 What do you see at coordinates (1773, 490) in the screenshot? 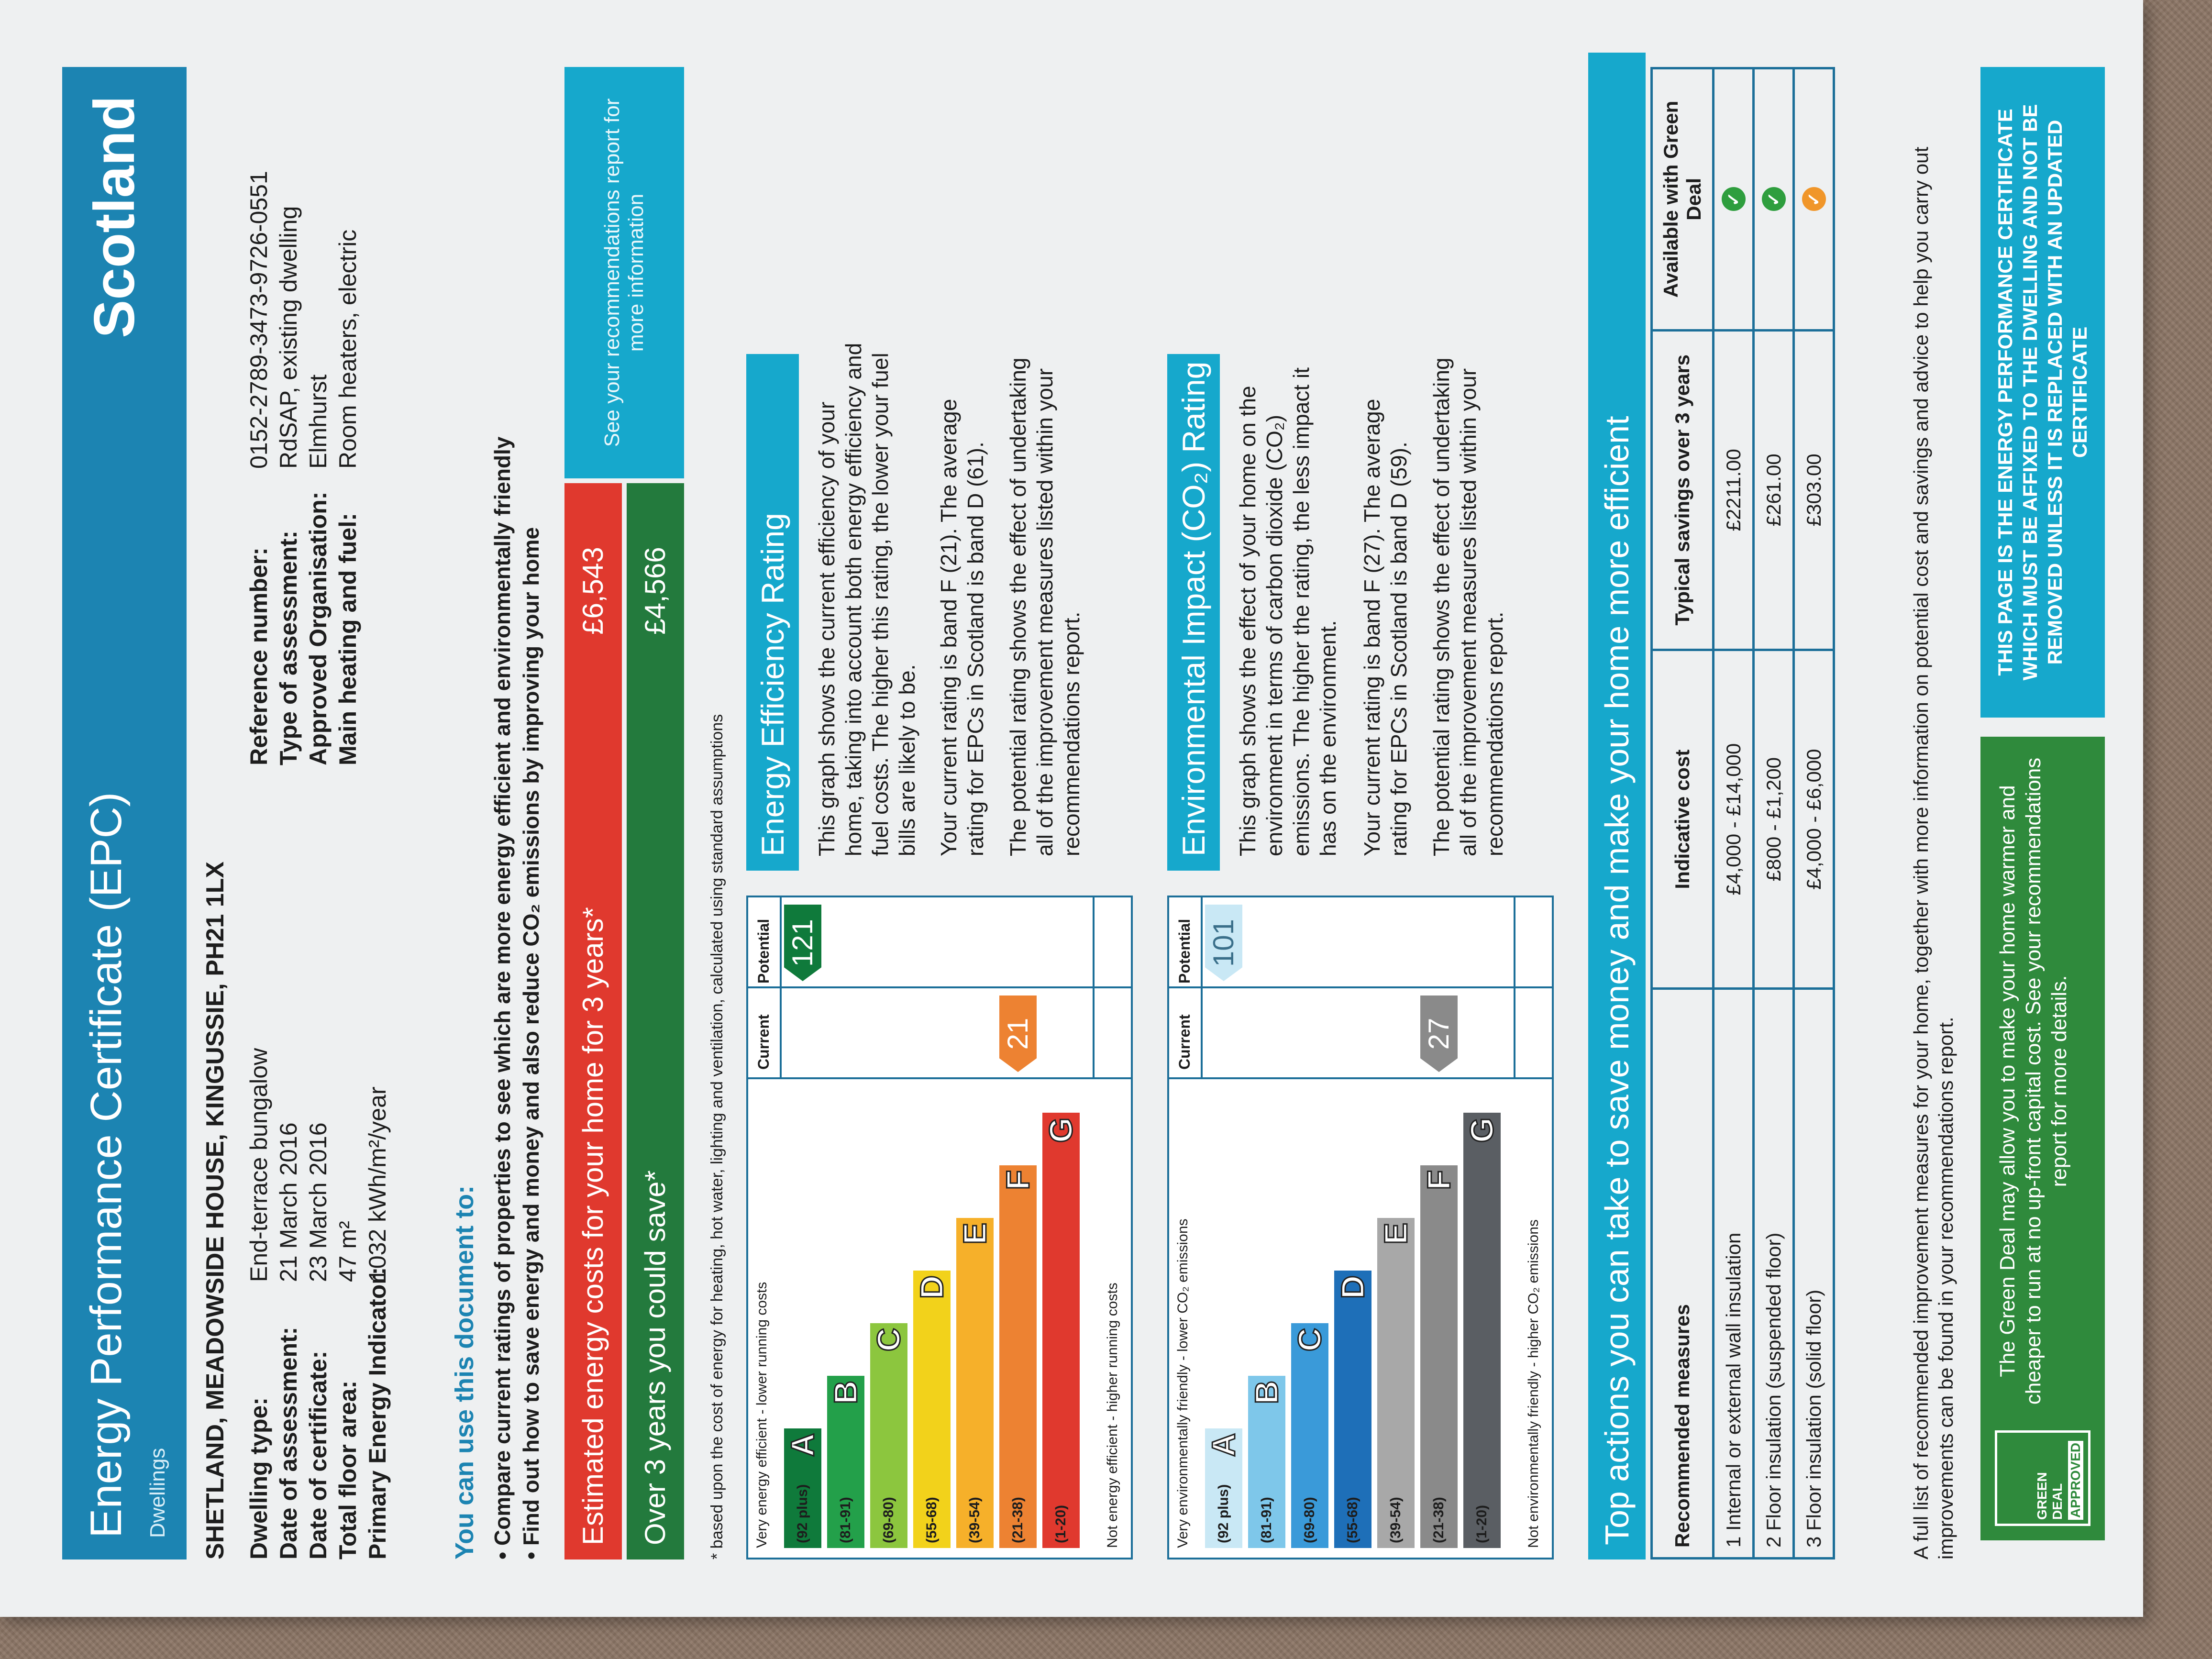
I see `savings-cell: £261.00` at bounding box center [1773, 490].